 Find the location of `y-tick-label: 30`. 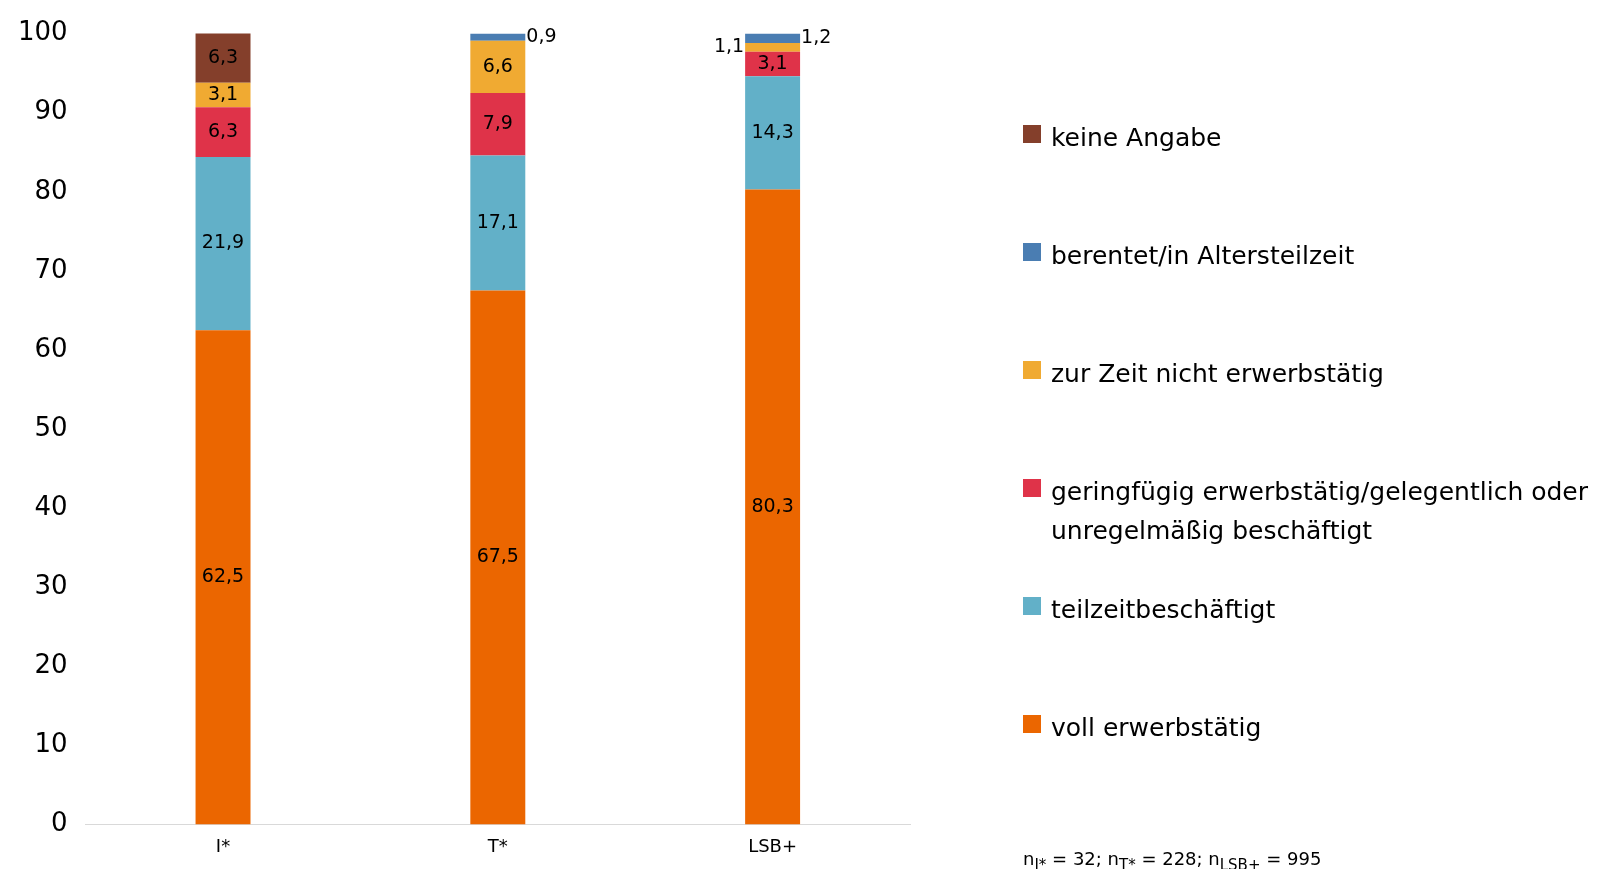

y-tick-label: 30 is located at coordinates (51, 584).